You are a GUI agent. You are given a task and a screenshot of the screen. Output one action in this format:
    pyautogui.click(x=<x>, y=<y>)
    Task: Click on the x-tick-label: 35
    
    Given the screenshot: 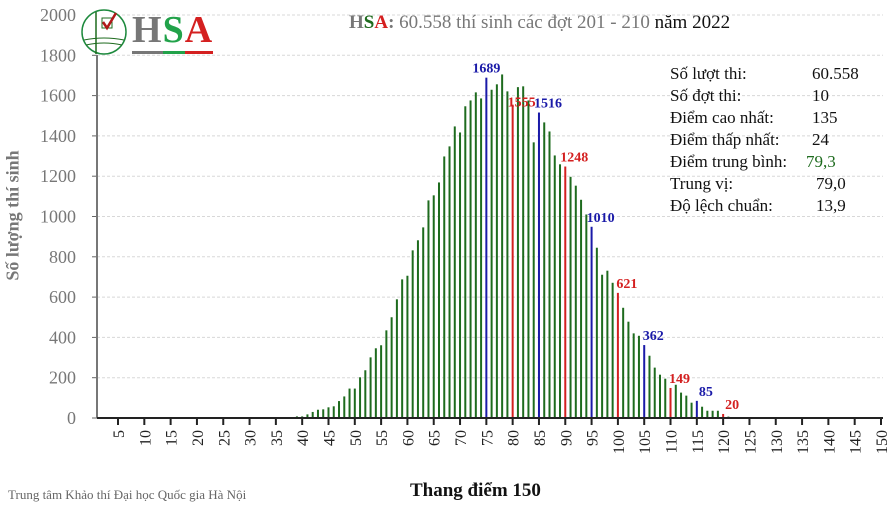 What is the action you would take?
    pyautogui.click(x=277, y=438)
    